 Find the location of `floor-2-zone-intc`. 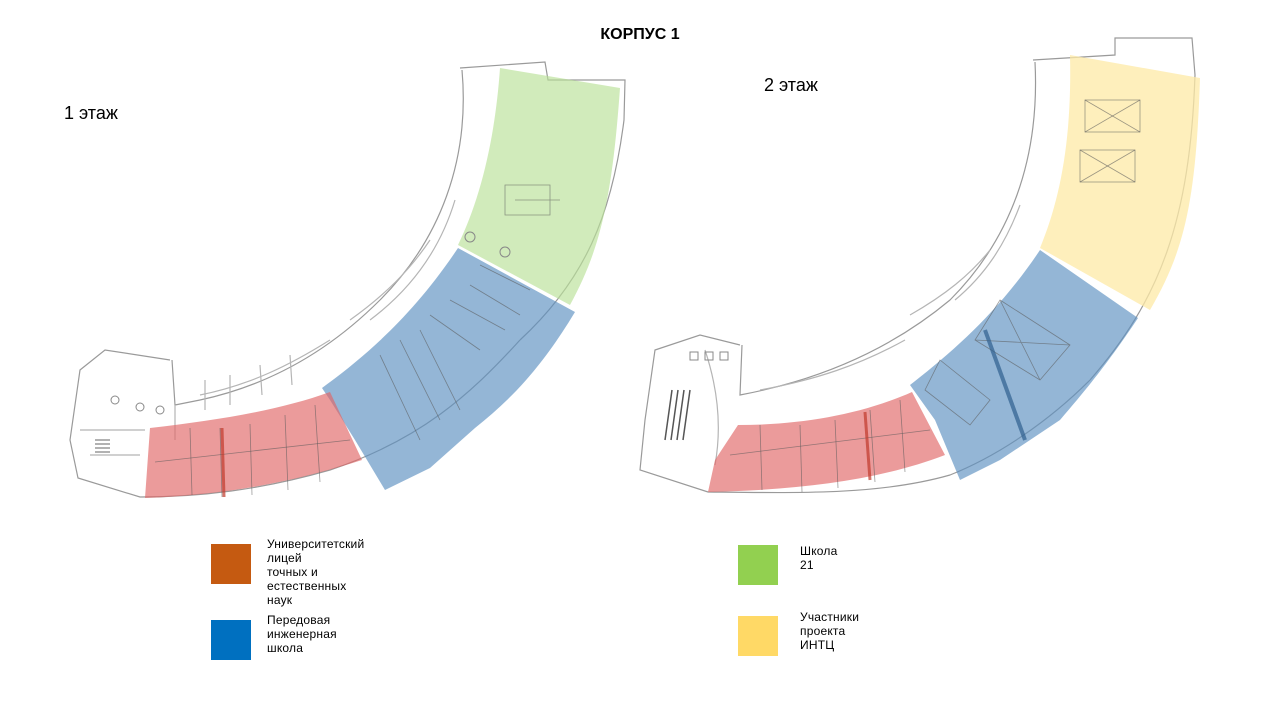

floor-2-zone-intc is located at coordinates (1120, 182).